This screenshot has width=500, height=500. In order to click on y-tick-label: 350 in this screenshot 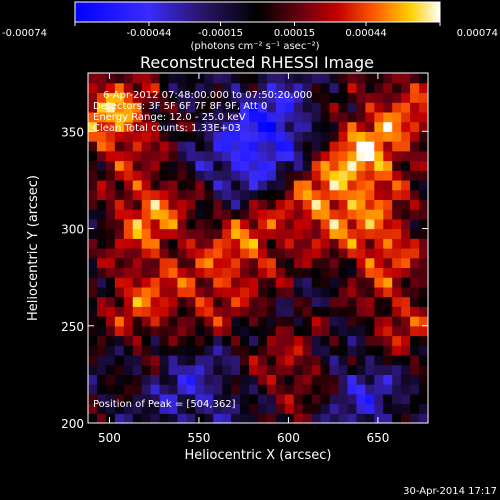, I will do `click(72, 132)`.